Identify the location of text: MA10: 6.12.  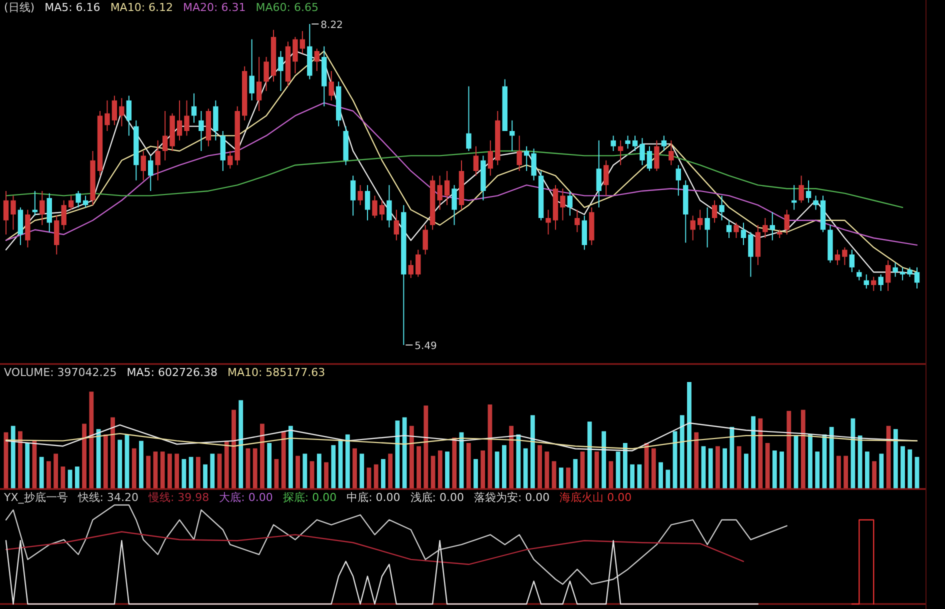
(142, 7).